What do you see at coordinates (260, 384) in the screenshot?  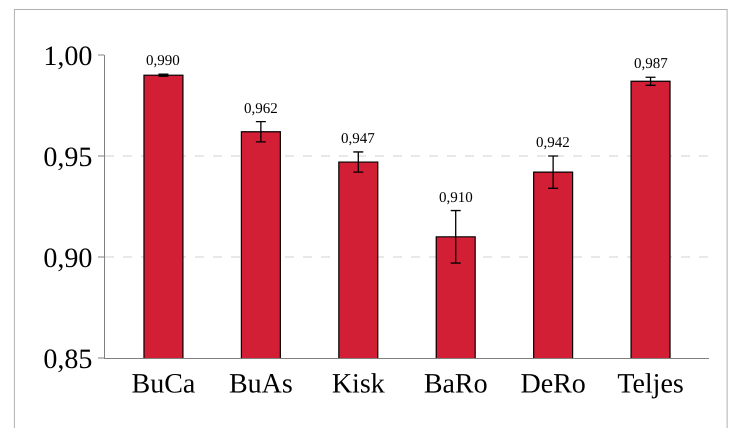 I see `x-tick-label: BuAs` at bounding box center [260, 384].